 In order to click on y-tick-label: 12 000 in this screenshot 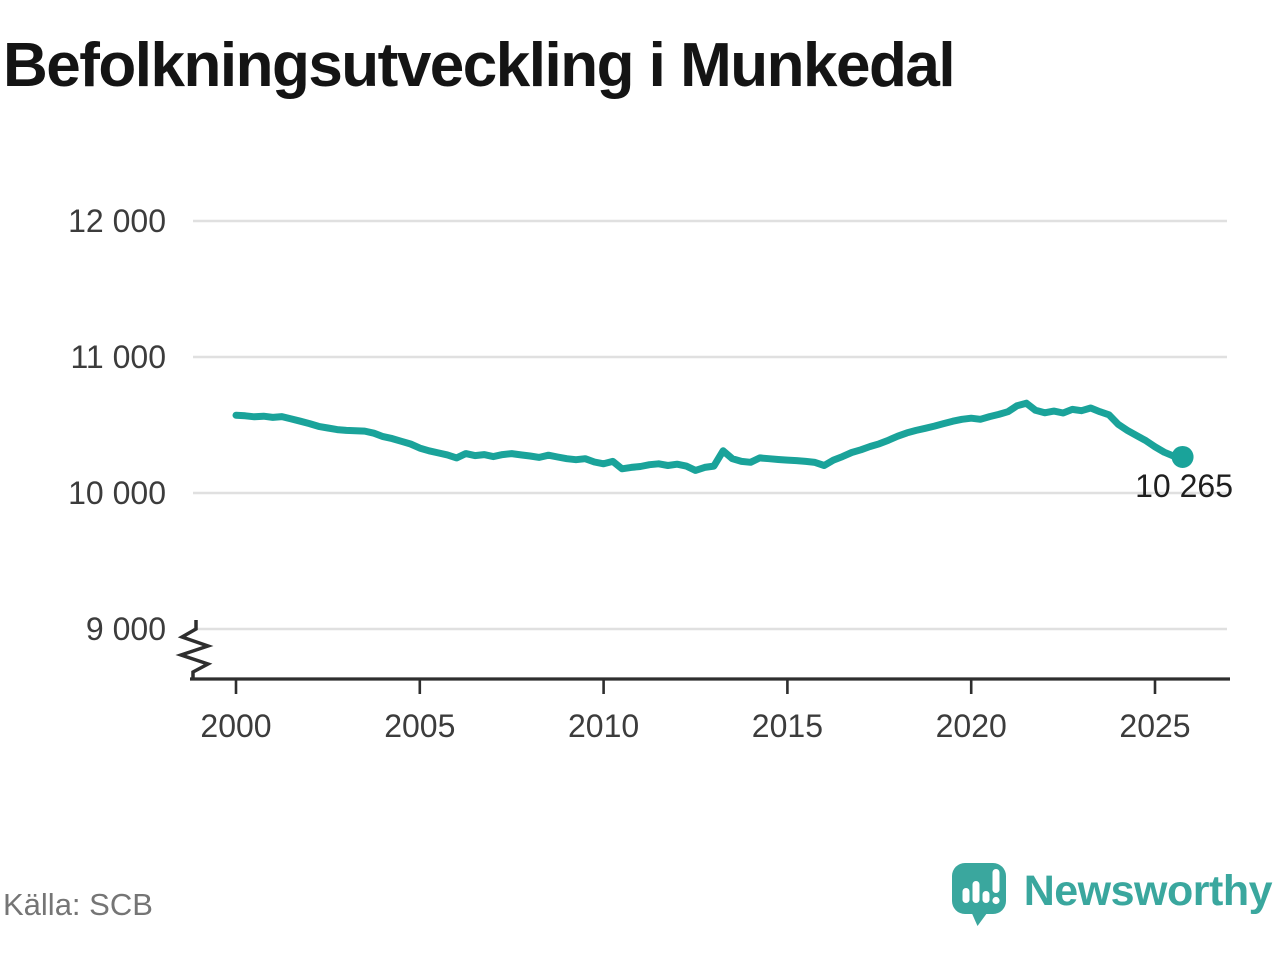, I will do `click(117, 221)`.